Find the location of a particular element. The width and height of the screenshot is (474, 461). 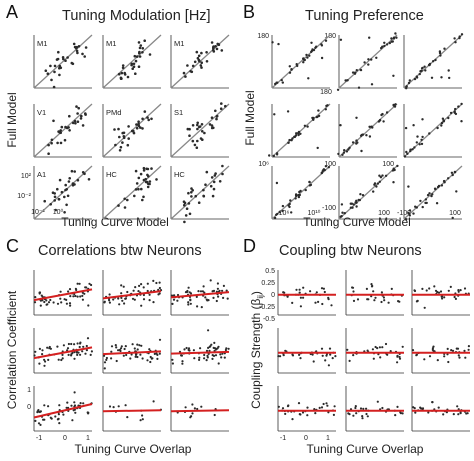

panel-a-subplot-8-label: HC is located at coordinates (111, 174).